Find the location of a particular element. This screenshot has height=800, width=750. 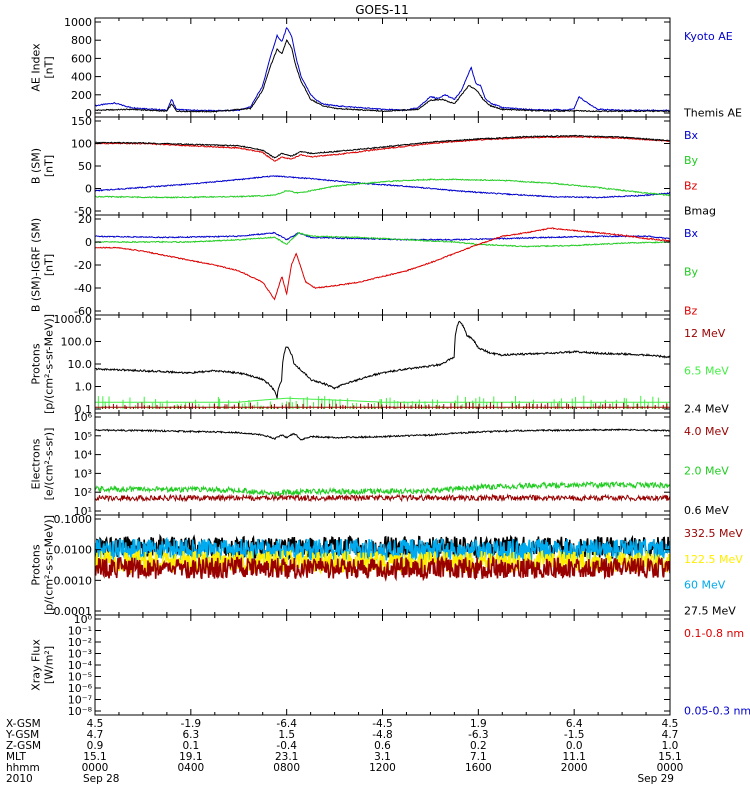

y-axis-label: [nT] is located at coordinates (49, 166).